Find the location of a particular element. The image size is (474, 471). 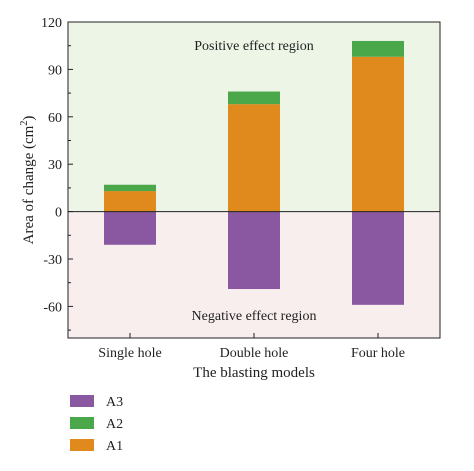

y-tick-label: 0 is located at coordinates (58, 213).